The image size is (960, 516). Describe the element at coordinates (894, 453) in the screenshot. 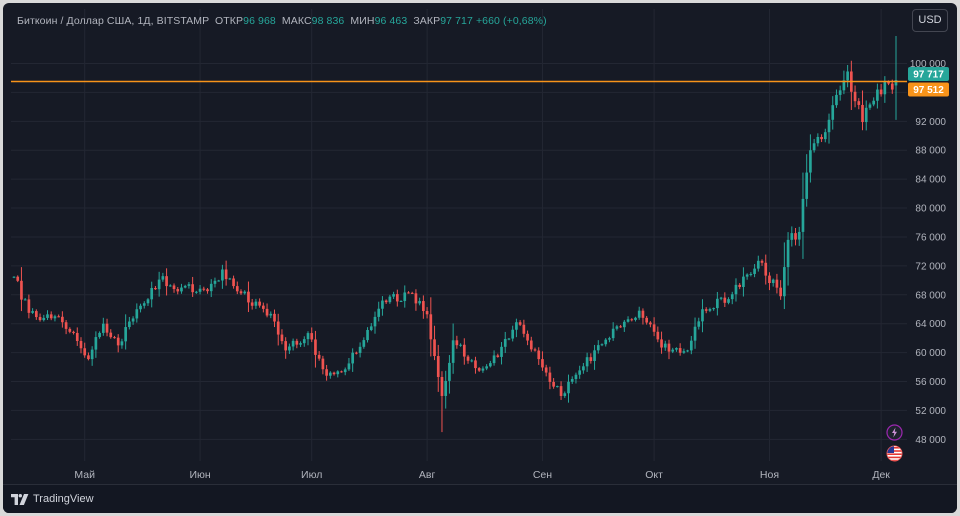

I see `us-flag-icon` at that location.